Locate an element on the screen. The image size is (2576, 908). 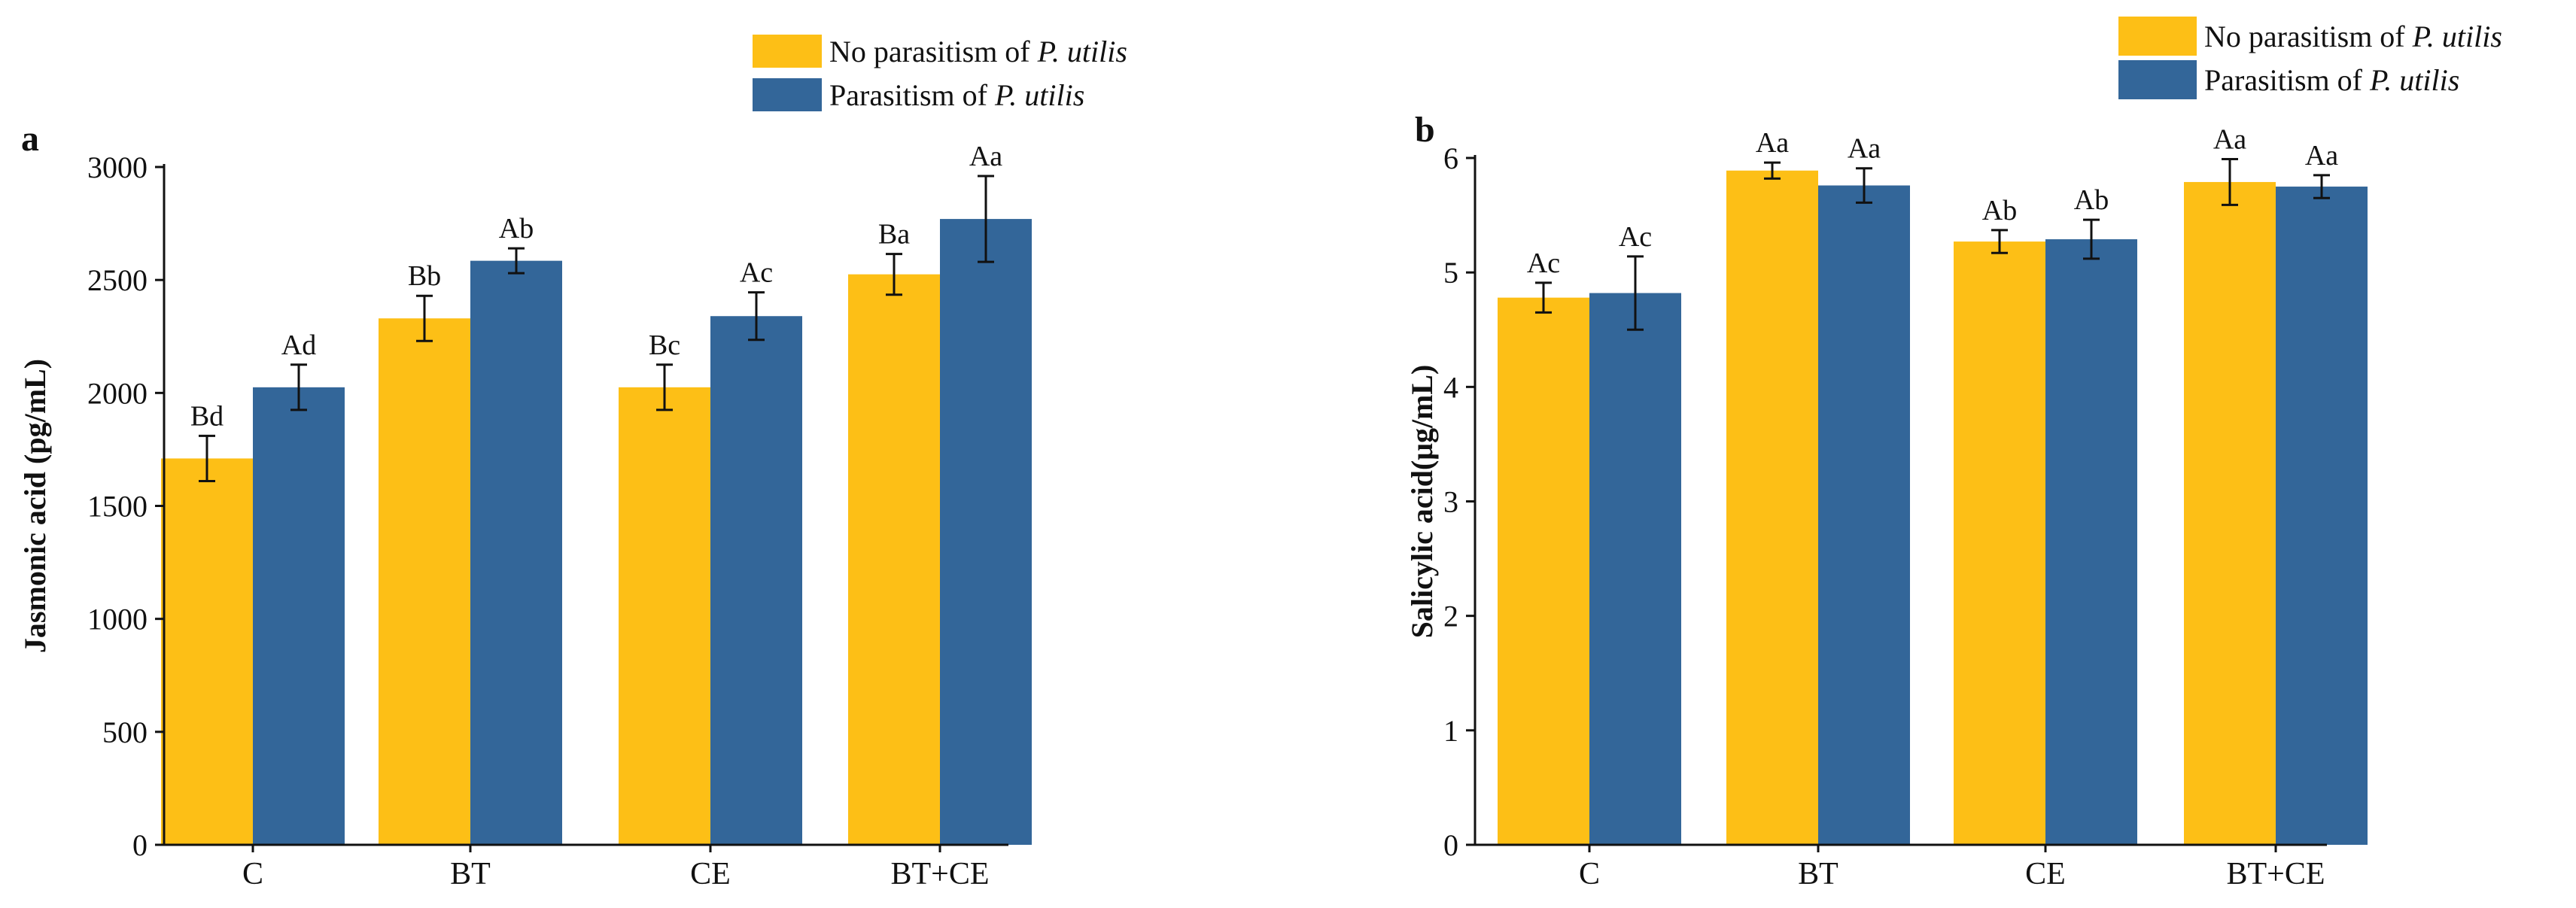
y-axis-label: Salicylic acid(μg/mL) is located at coordinates (1422, 502).